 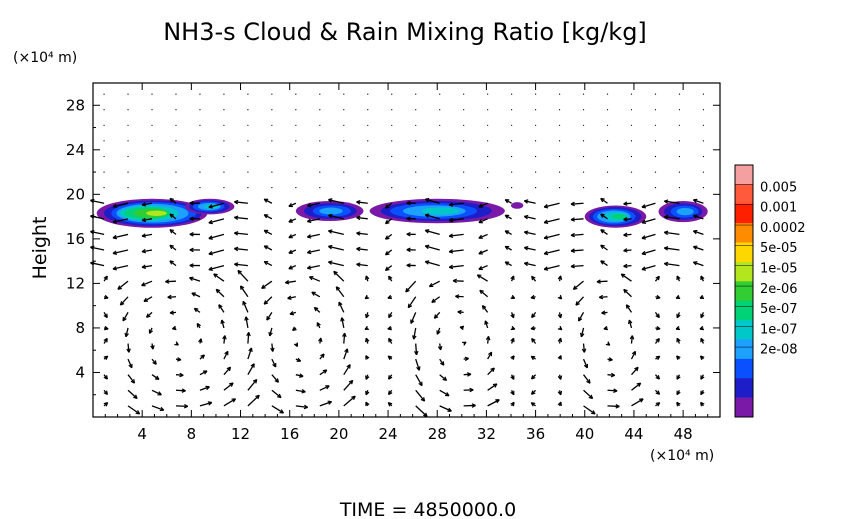 What do you see at coordinates (633, 434) in the screenshot?
I see `x-tick-label: 44` at bounding box center [633, 434].